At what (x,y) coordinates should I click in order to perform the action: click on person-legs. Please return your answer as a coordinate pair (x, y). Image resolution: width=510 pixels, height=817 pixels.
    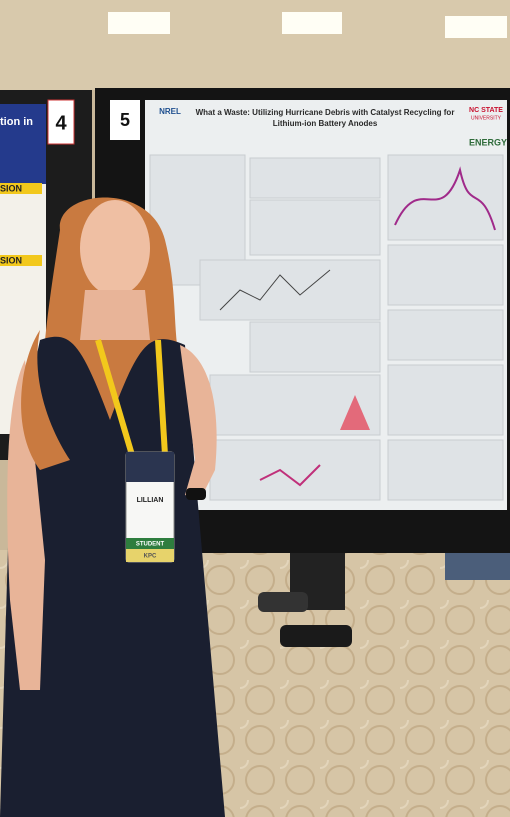
    Looking at the image, I should click on (477, 565).